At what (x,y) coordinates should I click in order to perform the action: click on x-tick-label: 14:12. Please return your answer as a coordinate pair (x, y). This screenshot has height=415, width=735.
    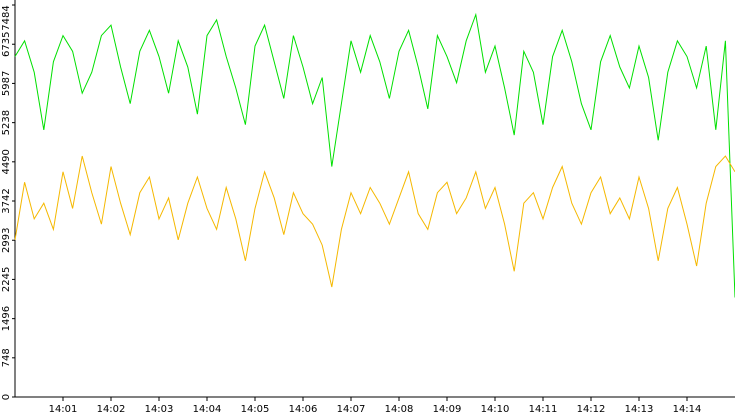
    Looking at the image, I should click on (591, 409).